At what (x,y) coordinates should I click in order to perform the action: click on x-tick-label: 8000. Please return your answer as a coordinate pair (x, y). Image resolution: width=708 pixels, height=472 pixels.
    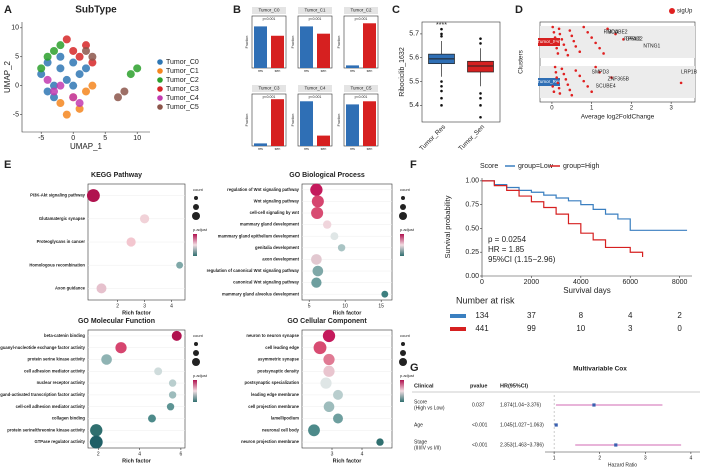
    Looking at the image, I should click on (680, 282).